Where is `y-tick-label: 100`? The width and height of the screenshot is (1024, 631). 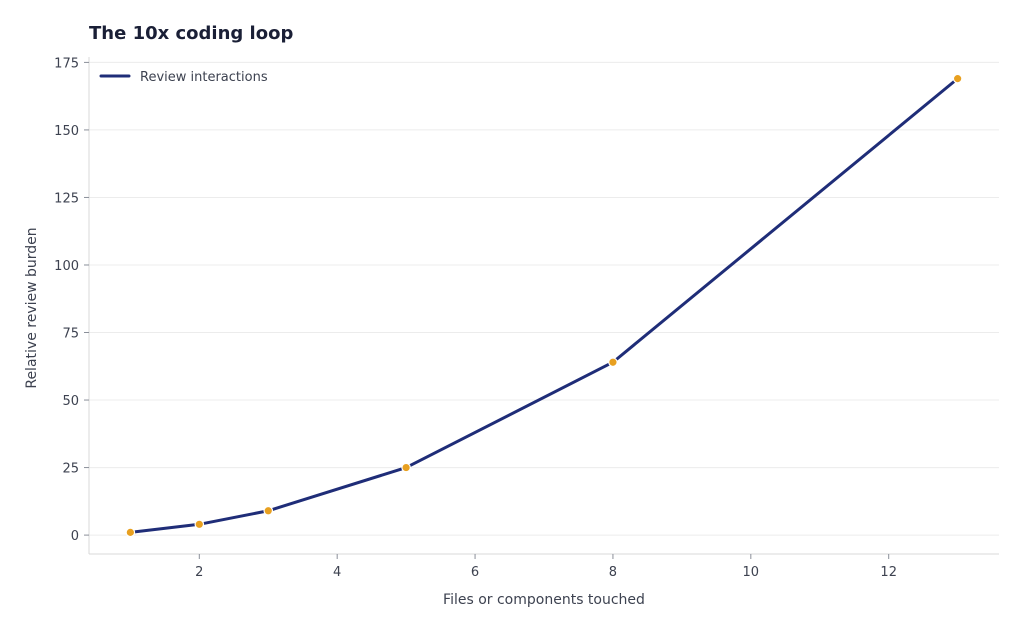
y-tick-label: 100 is located at coordinates (66, 266).